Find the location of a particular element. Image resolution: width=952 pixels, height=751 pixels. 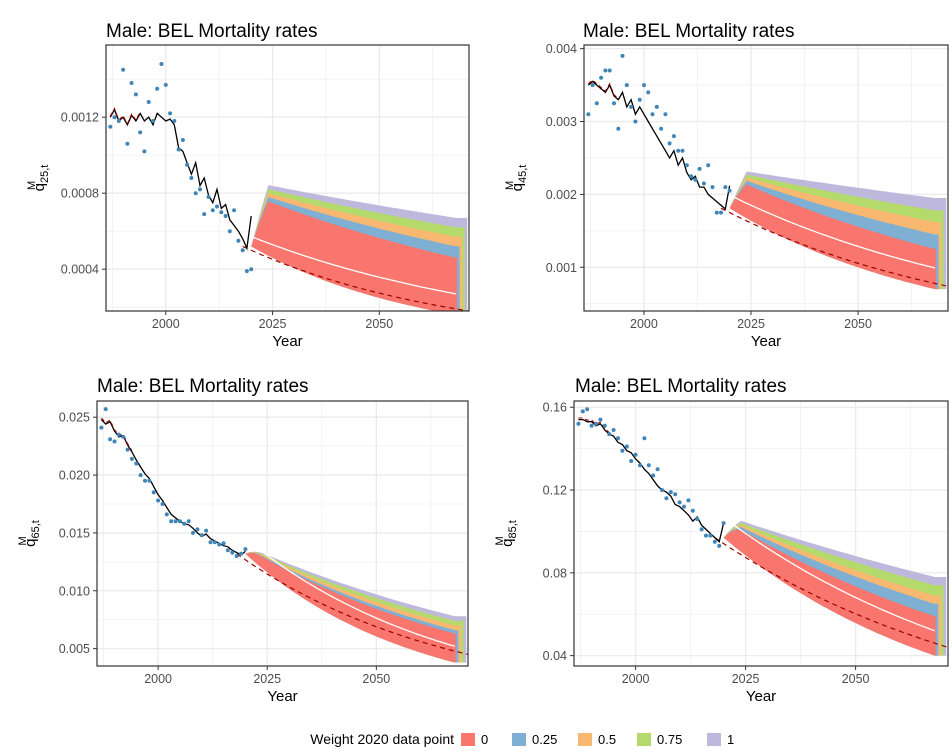

panel-border is located at coordinates (282, 533).